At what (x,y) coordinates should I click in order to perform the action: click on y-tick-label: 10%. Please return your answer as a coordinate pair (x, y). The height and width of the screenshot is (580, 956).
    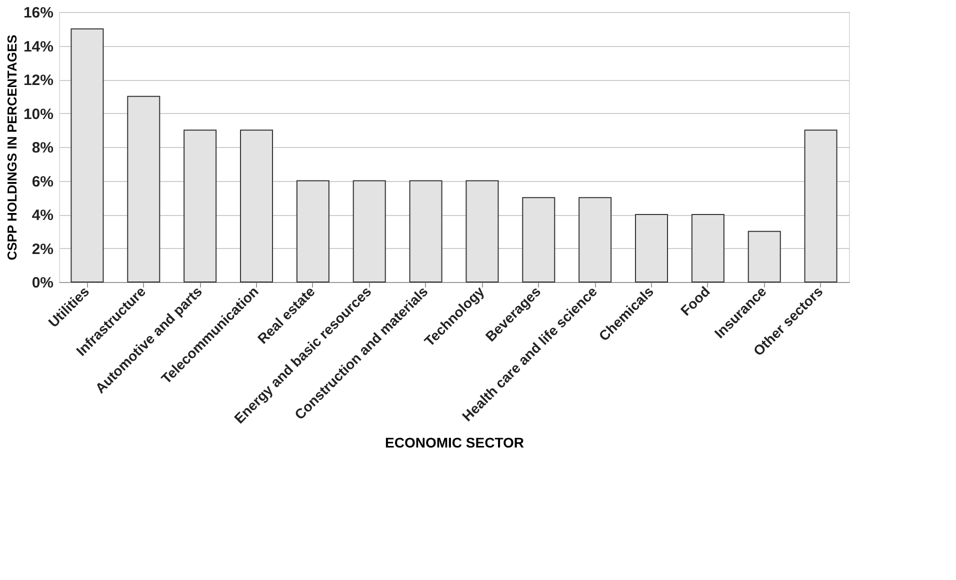
    Looking at the image, I should click on (38, 114).